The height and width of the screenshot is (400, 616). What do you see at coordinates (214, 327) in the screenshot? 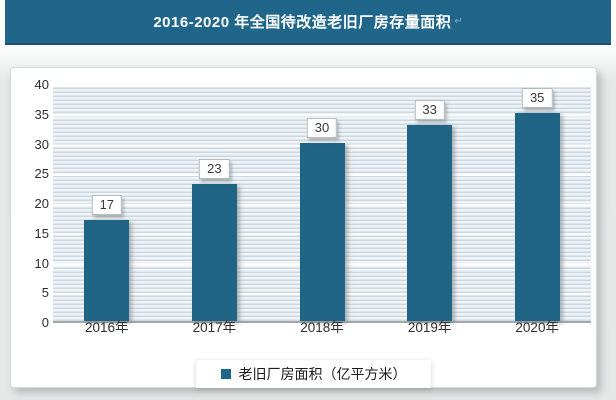
I see `x-axis-label-2017年: 2017年` at bounding box center [214, 327].